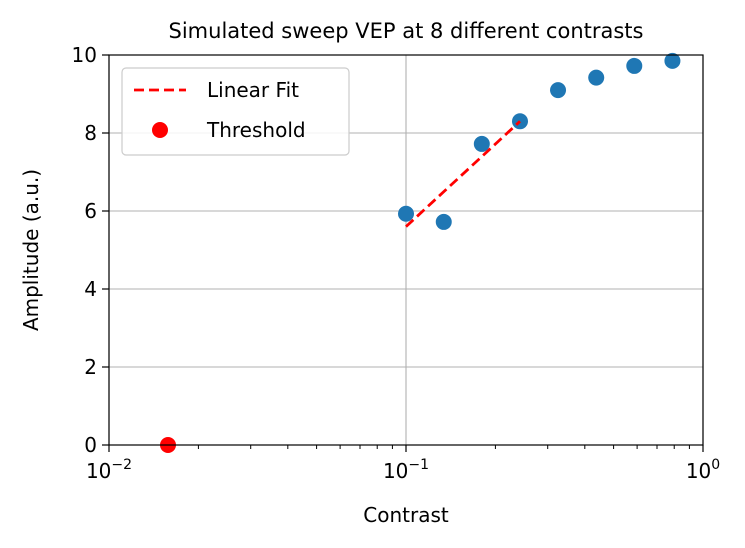 The height and width of the screenshot is (548, 745). I want to click on x-tick-exponent: 0, so click(715, 465).